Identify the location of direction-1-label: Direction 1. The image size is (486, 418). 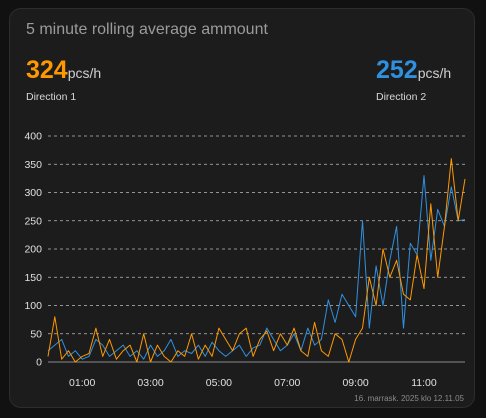
(51, 97).